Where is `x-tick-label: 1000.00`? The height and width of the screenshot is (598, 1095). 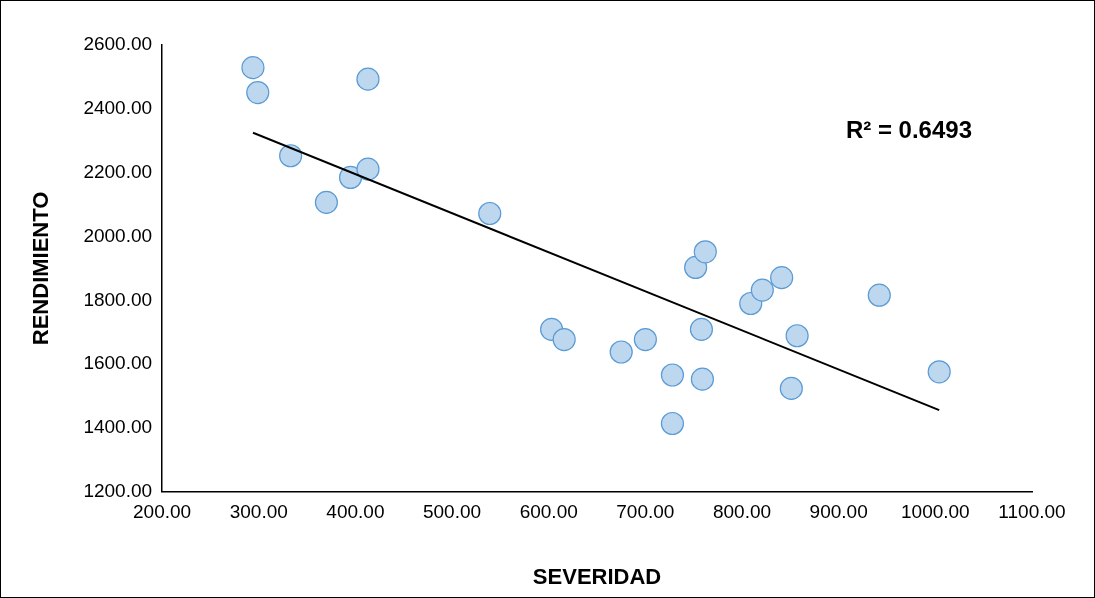
x-tick-label: 1000.00 is located at coordinates (935, 512).